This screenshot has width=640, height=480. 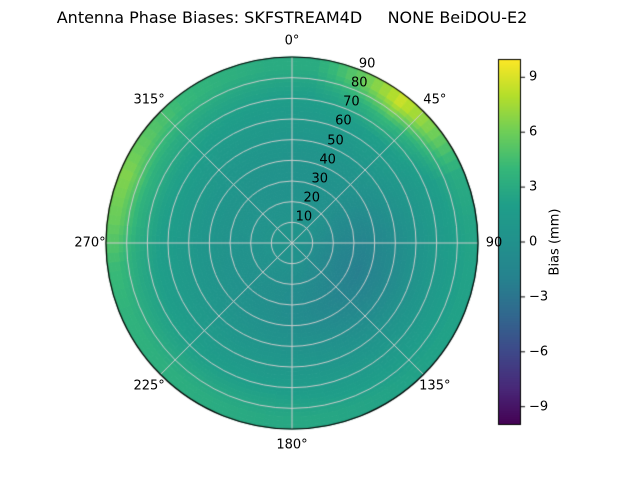 What do you see at coordinates (292, 445) in the screenshot?
I see `theta-tick-label: 180°` at bounding box center [292, 445].